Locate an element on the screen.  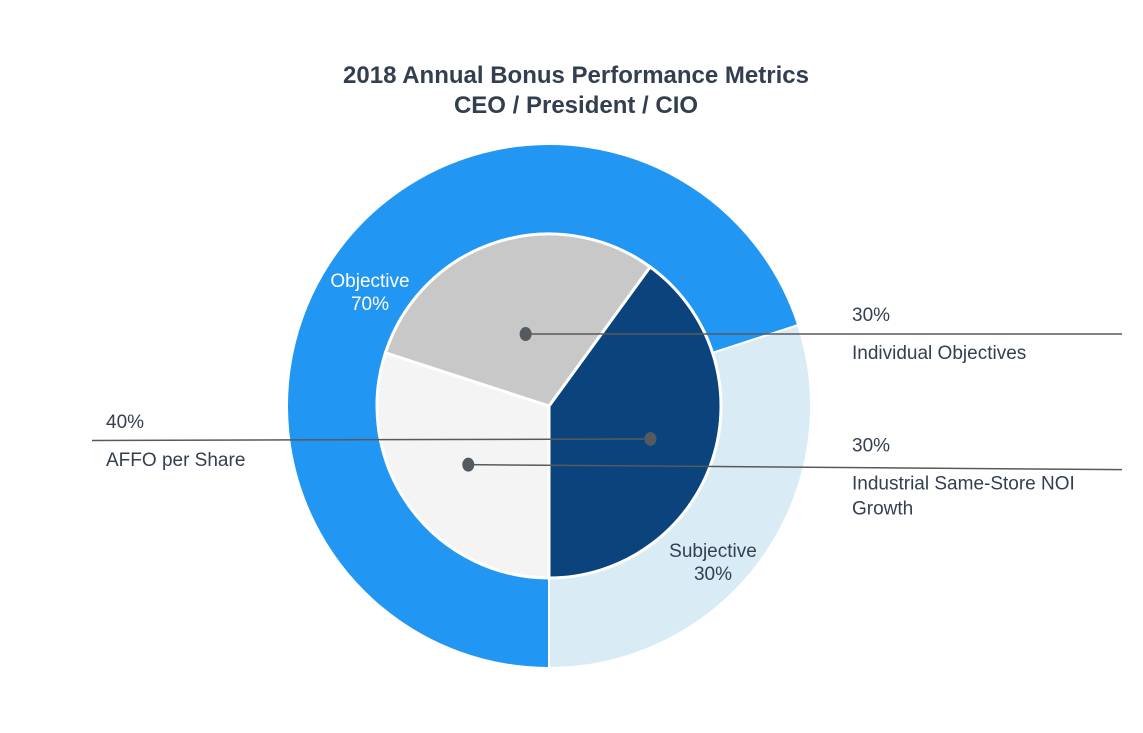
callout-value-individual-objectives: 30% is located at coordinates (871, 315).